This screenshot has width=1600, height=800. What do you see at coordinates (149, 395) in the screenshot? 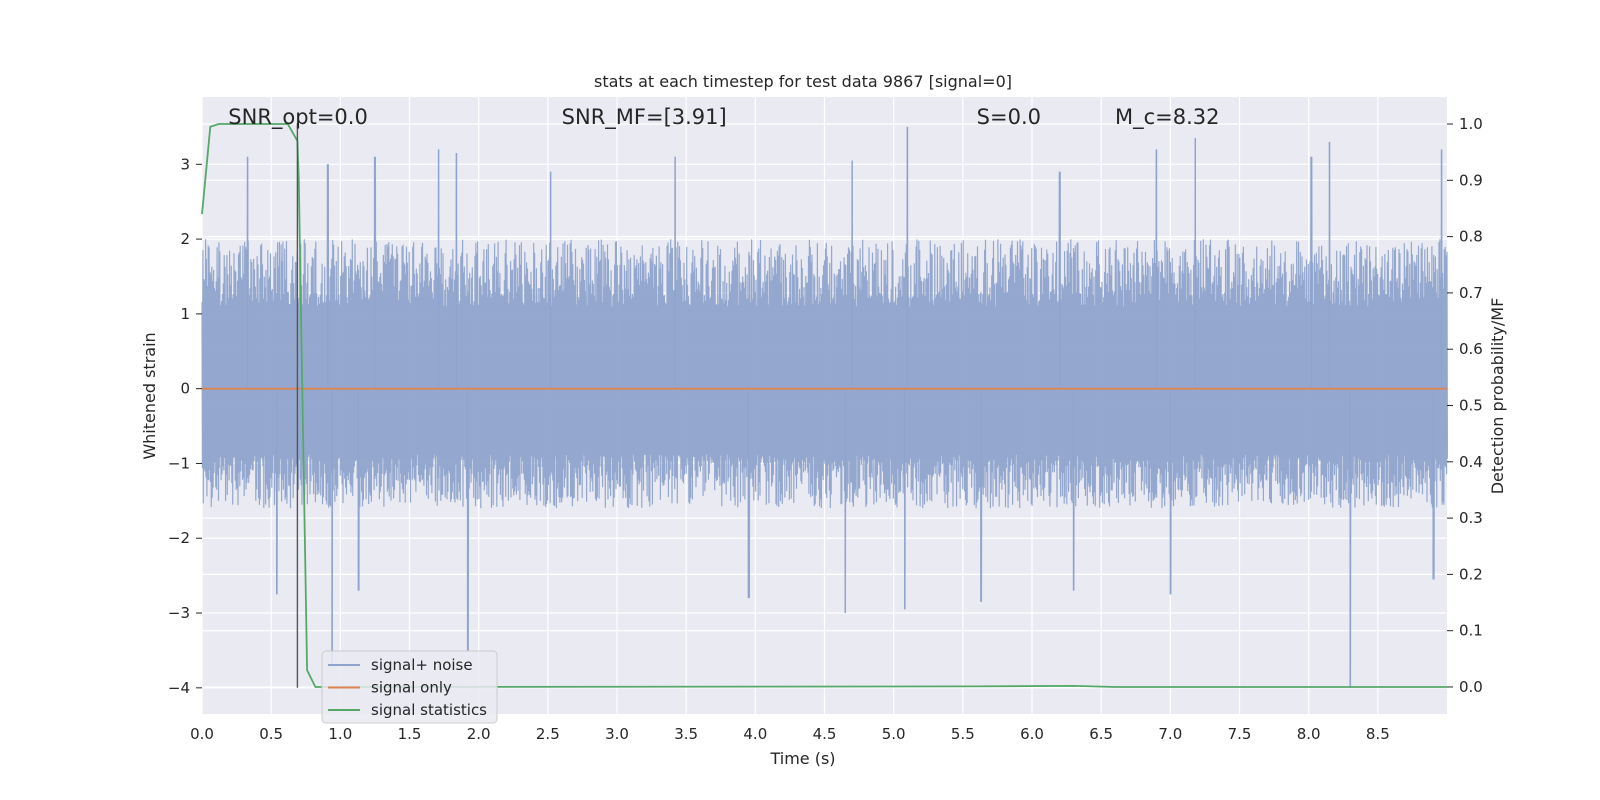
I see `y-axis-label: Whitened strain` at bounding box center [149, 395].